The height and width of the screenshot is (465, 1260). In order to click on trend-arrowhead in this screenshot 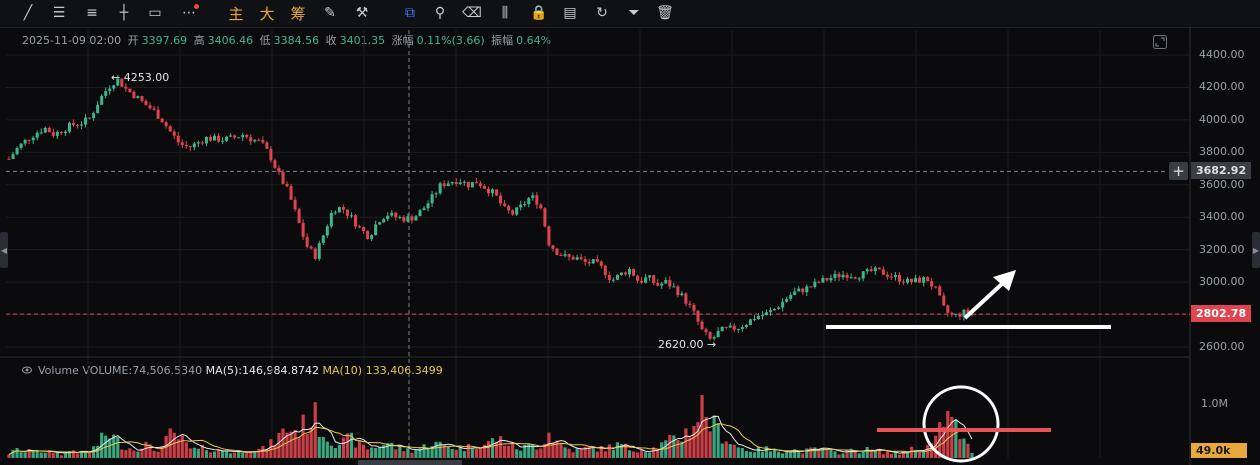, I will do `click(1004, 280)`.